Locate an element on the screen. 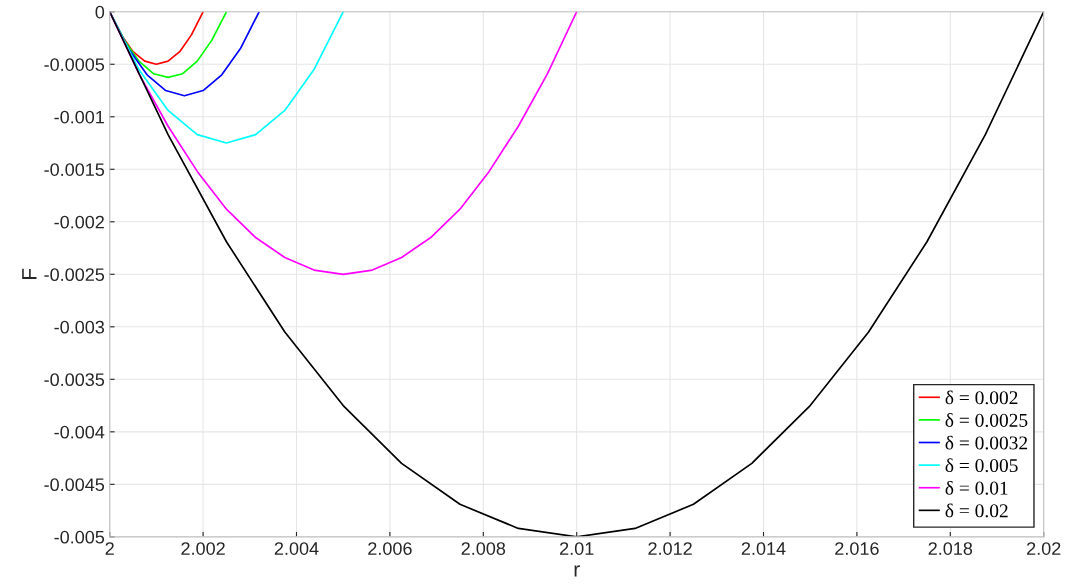 The height and width of the screenshot is (588, 1065). y-tick-label: -0.0035 is located at coordinates (74, 380).